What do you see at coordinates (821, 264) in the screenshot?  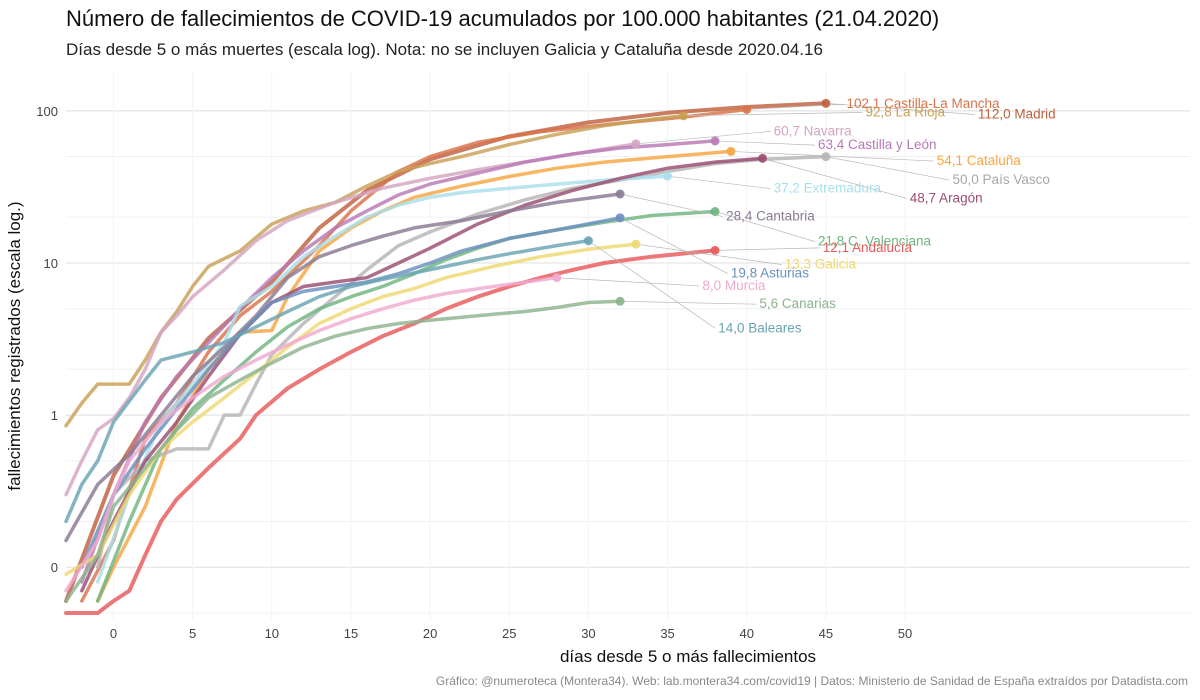 I see `series-label-13-3-galicia: 13,3 Galicia` at bounding box center [821, 264].